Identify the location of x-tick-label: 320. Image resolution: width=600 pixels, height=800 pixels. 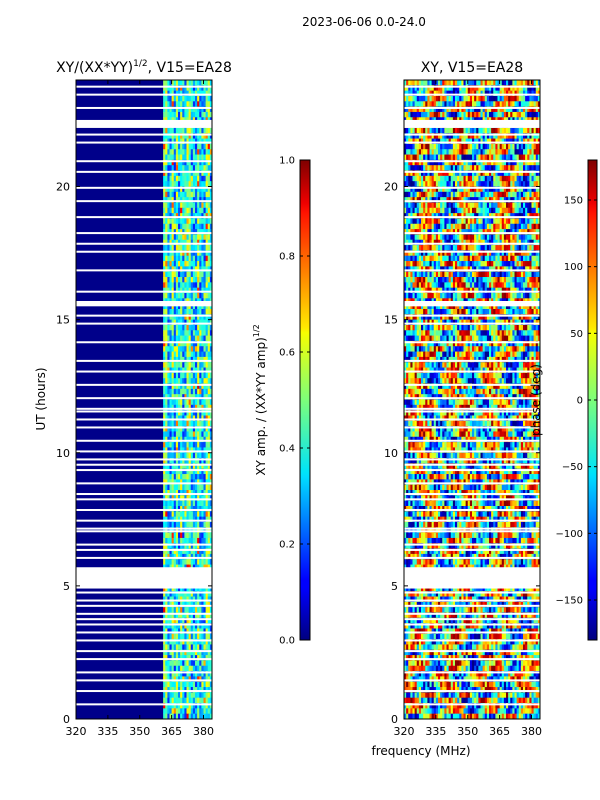
(76, 731).